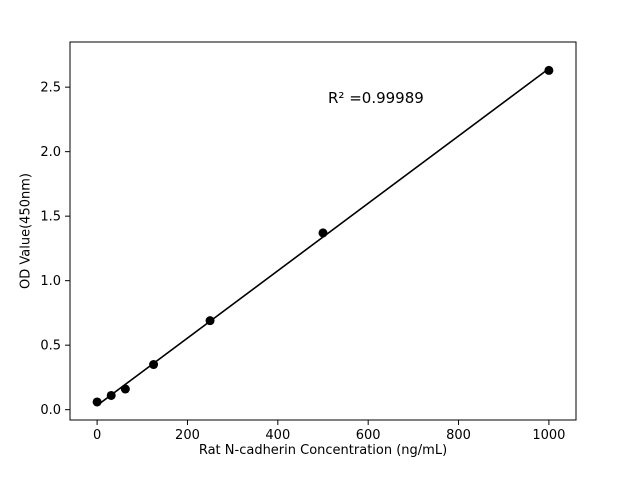 This screenshot has height=480, width=640. I want to click on x-axis-label: Rat N-cadherin Concentration (ng/mL), so click(323, 450).